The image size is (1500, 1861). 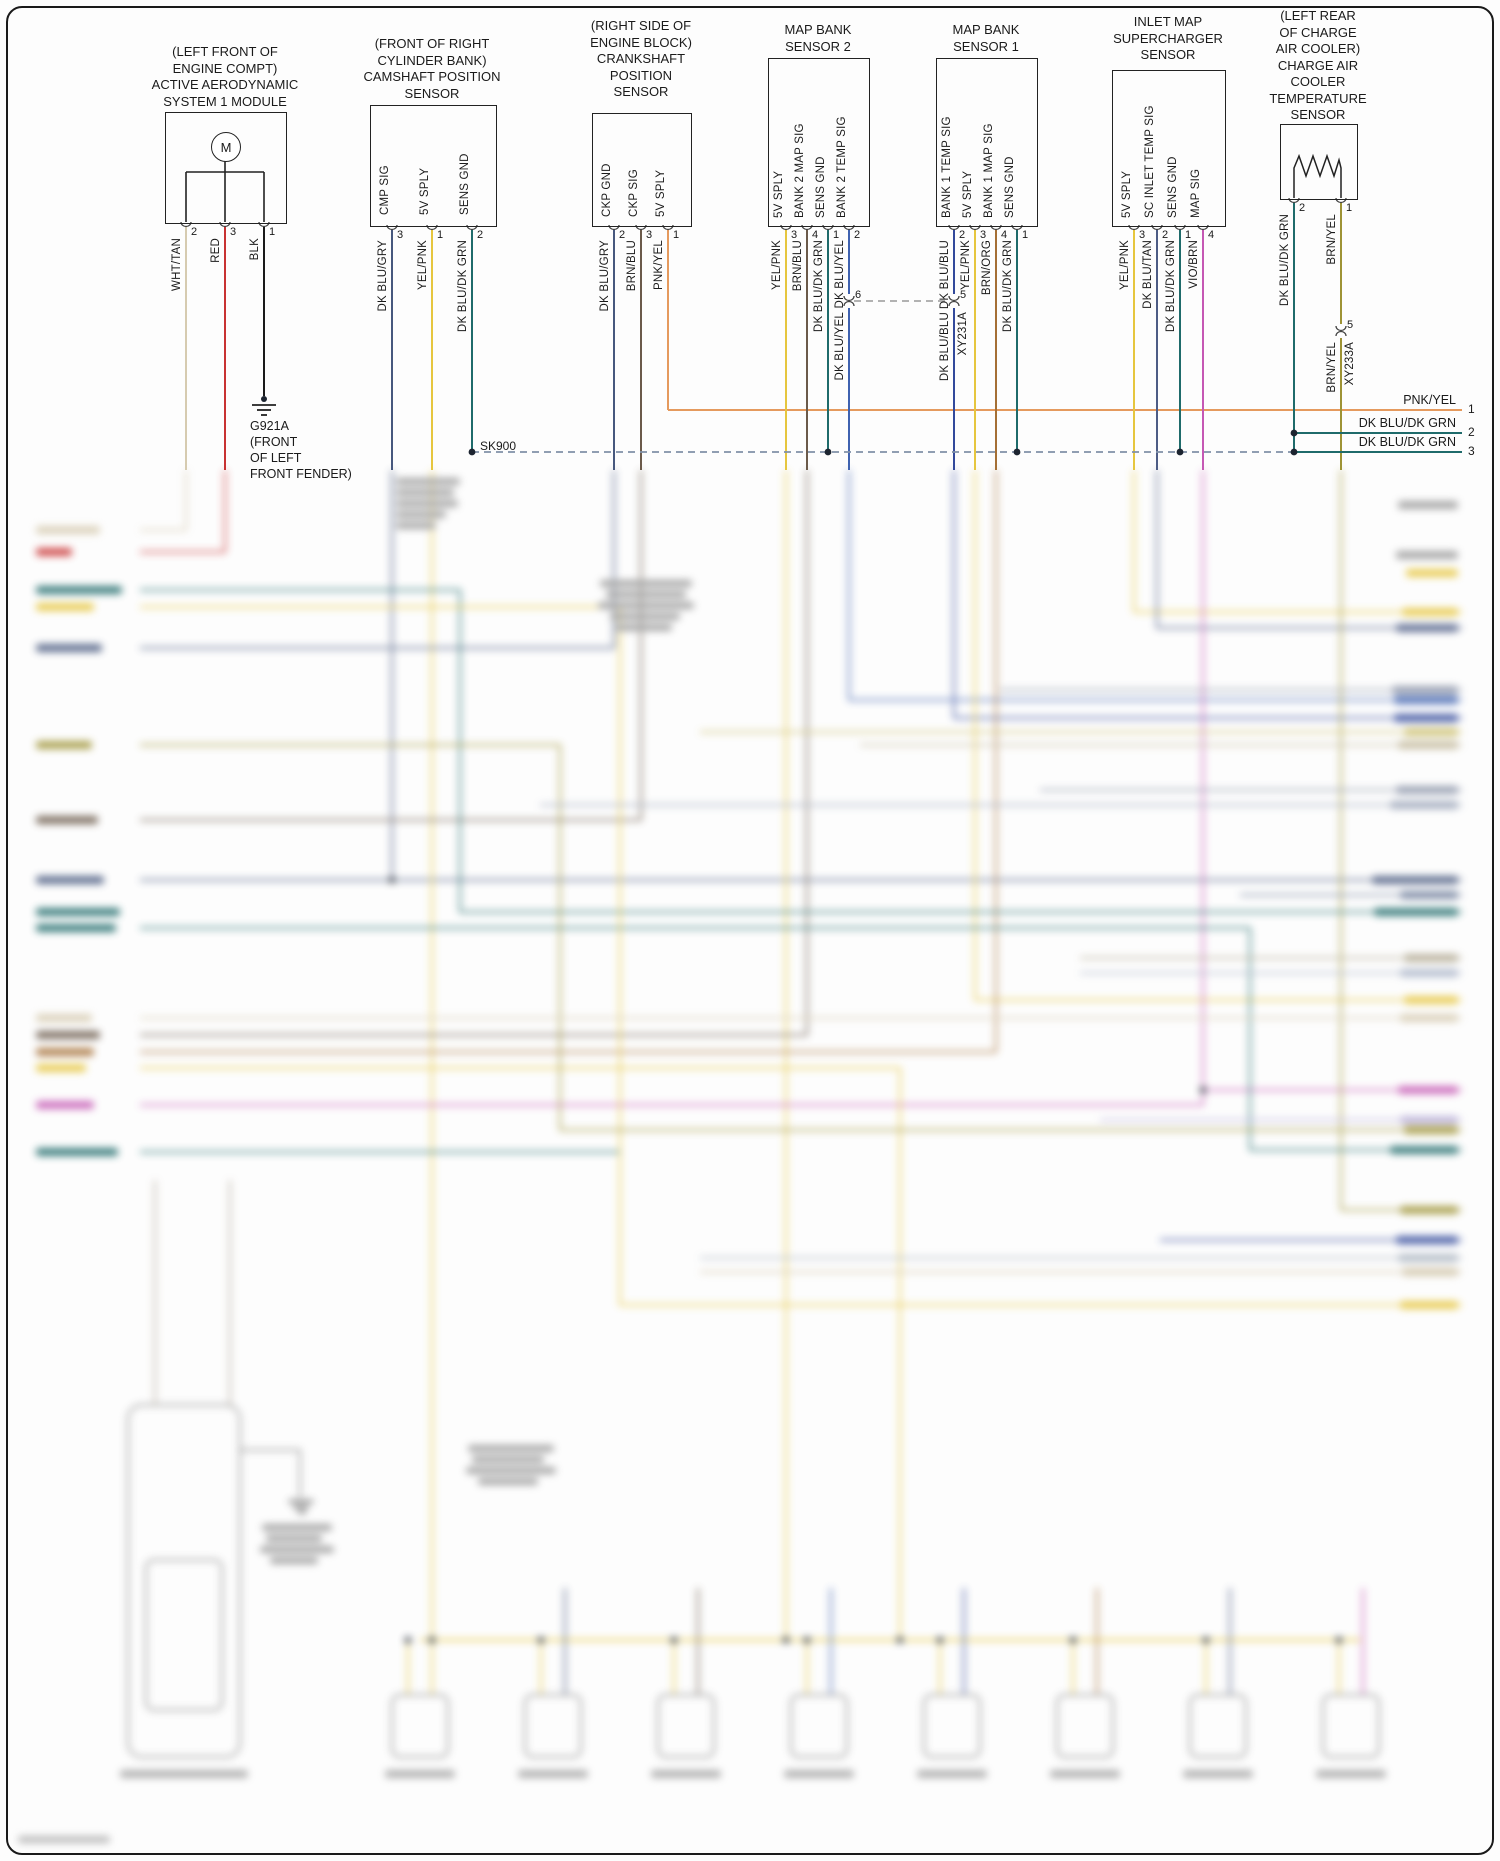 I want to click on exit-pin-number: 3, so click(x=1471, y=451).